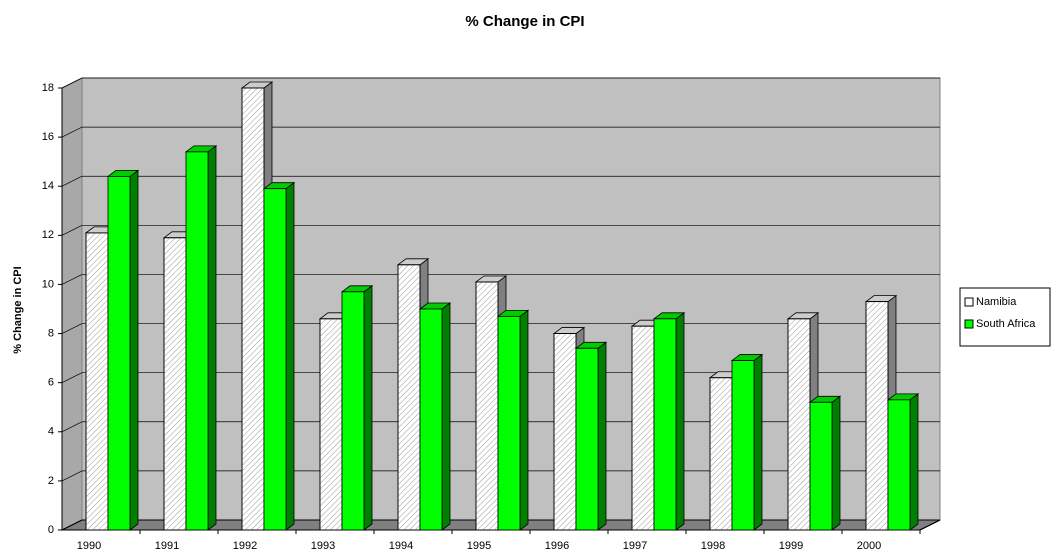  Describe the element at coordinates (51, 383) in the screenshot. I see `y-tick-label: 6` at that location.